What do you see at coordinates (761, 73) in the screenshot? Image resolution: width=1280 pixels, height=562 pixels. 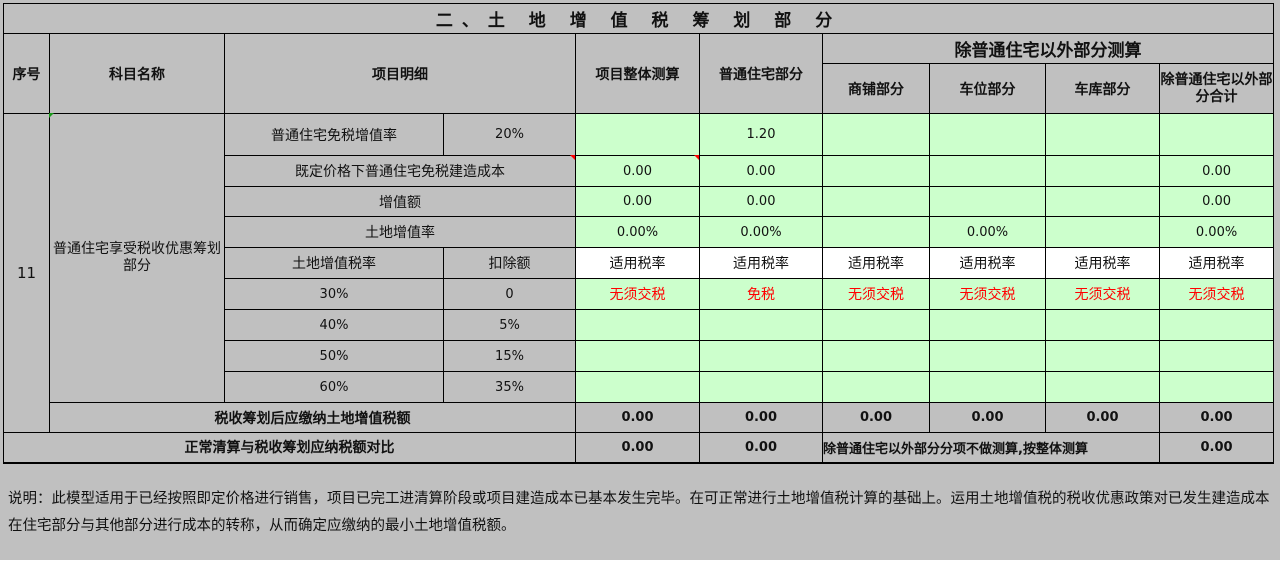 I see `header-ordinary: 普通住宅部分` at bounding box center [761, 73].